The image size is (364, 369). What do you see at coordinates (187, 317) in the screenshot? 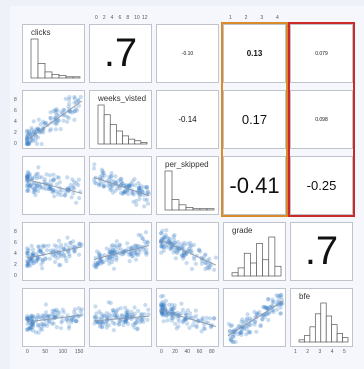
I see `scatter-panel` at bounding box center [187, 317].